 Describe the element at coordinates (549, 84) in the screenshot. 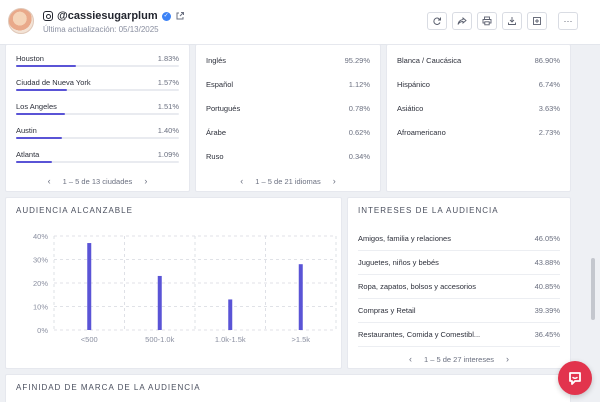

I see `ethnicity-value: 6.74%` at that location.